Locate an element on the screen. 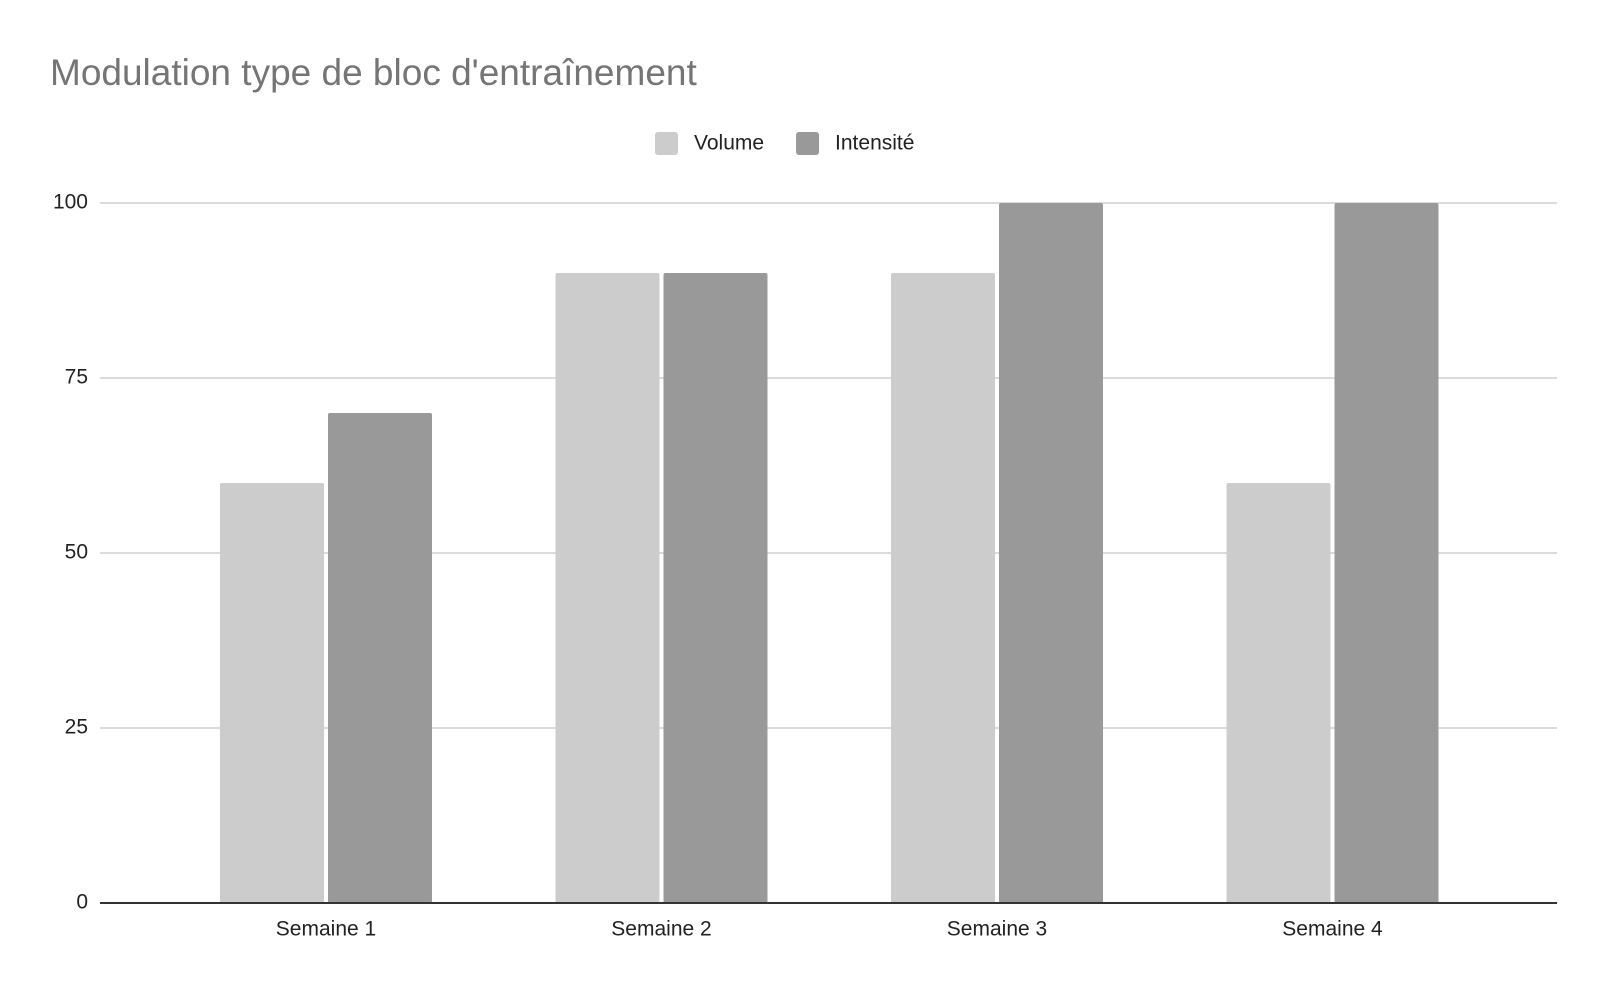 Image resolution: width=1600 pixels, height=988 pixels. y-tick-label: 0 is located at coordinates (82, 902).